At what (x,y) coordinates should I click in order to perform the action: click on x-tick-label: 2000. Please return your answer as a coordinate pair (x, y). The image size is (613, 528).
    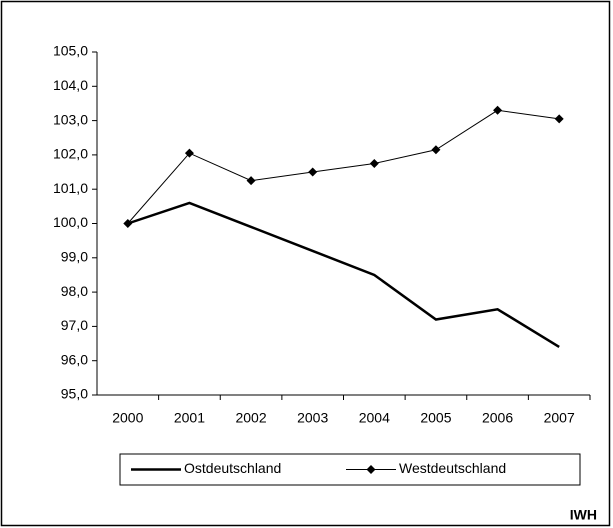
    Looking at the image, I should click on (127, 418).